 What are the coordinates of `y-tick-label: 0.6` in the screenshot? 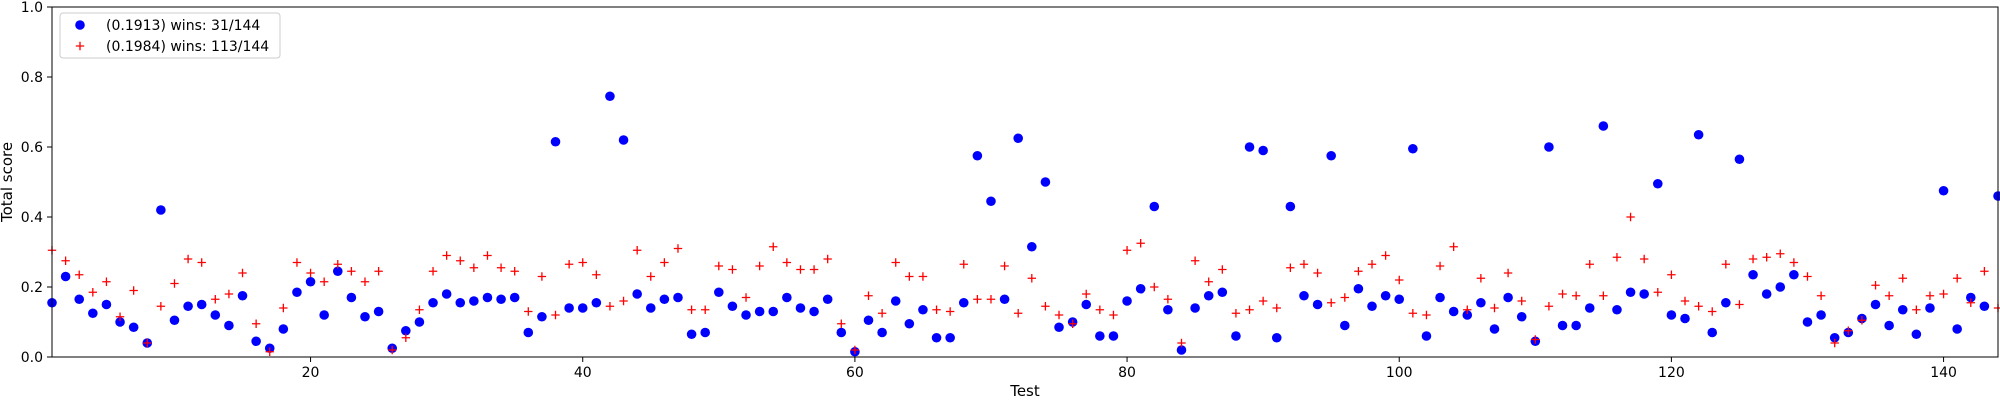 It's located at (32, 148).